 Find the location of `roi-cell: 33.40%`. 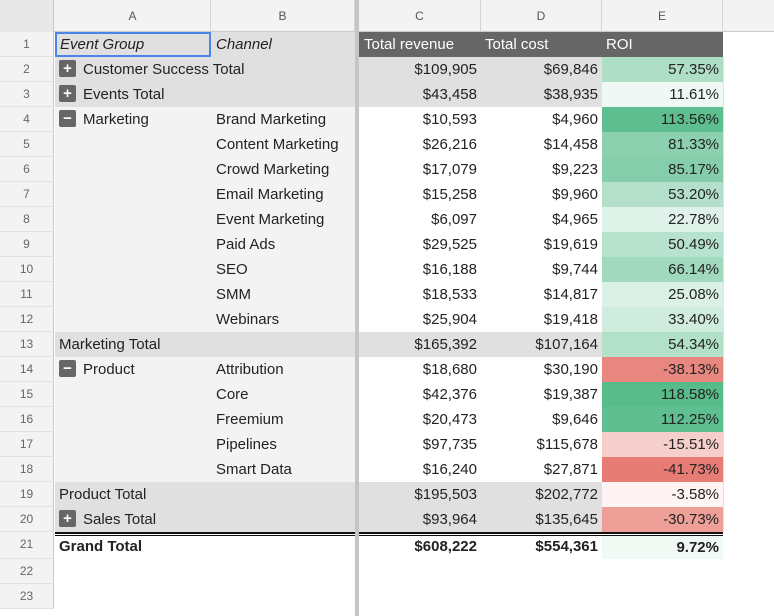

roi-cell: 33.40% is located at coordinates (662, 319).